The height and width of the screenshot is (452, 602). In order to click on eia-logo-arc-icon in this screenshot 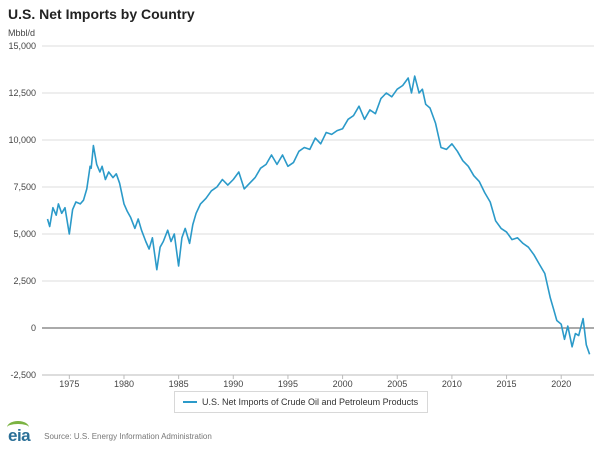, I will do `click(18, 427)`.